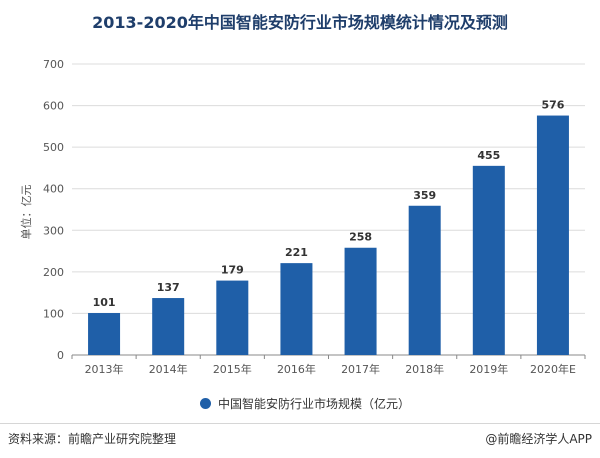  Describe the element at coordinates (168, 287) in the screenshot. I see `data-label: 137` at that location.